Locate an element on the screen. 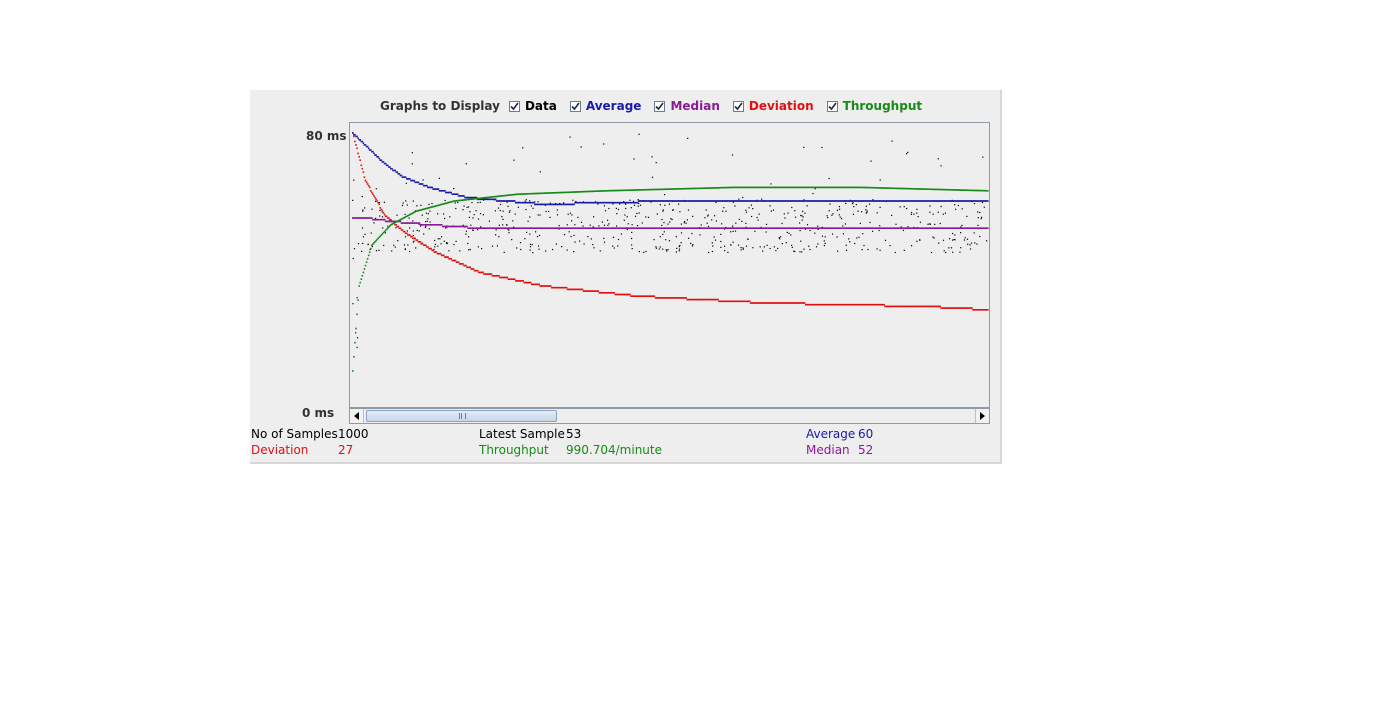 The image size is (1375, 727). average-checkbox is located at coordinates (575, 106).